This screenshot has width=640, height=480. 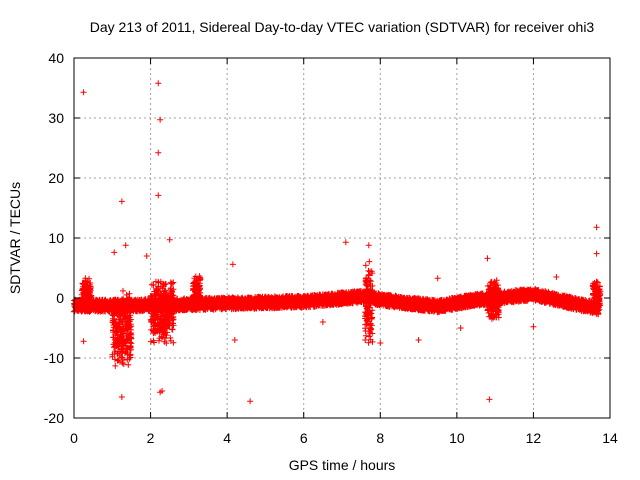 I want to click on x-tick-label: 2, so click(x=151, y=438).